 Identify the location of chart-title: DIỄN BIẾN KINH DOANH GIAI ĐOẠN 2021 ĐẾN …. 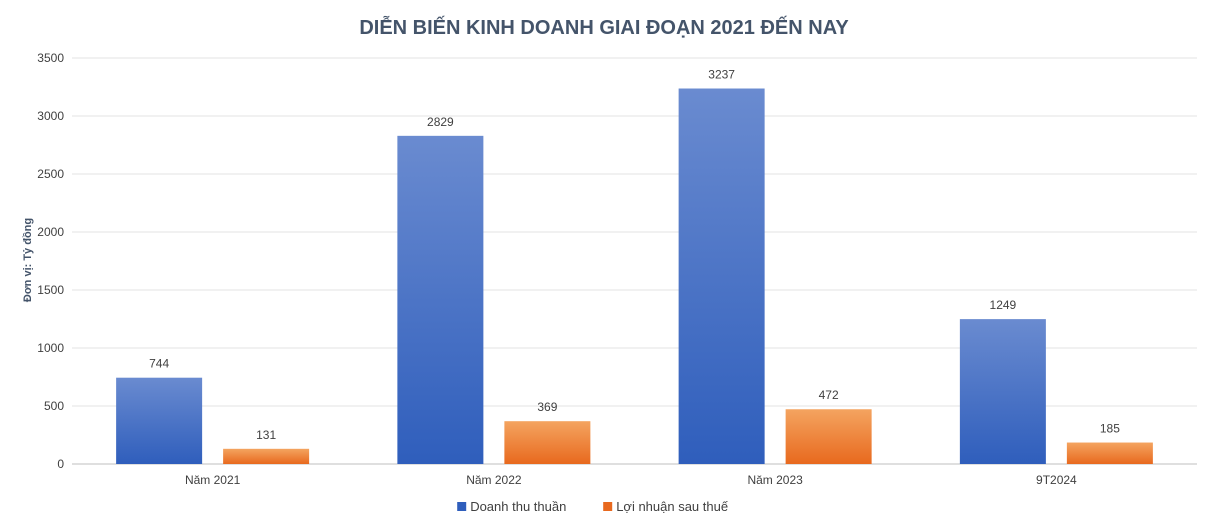
(604, 27).